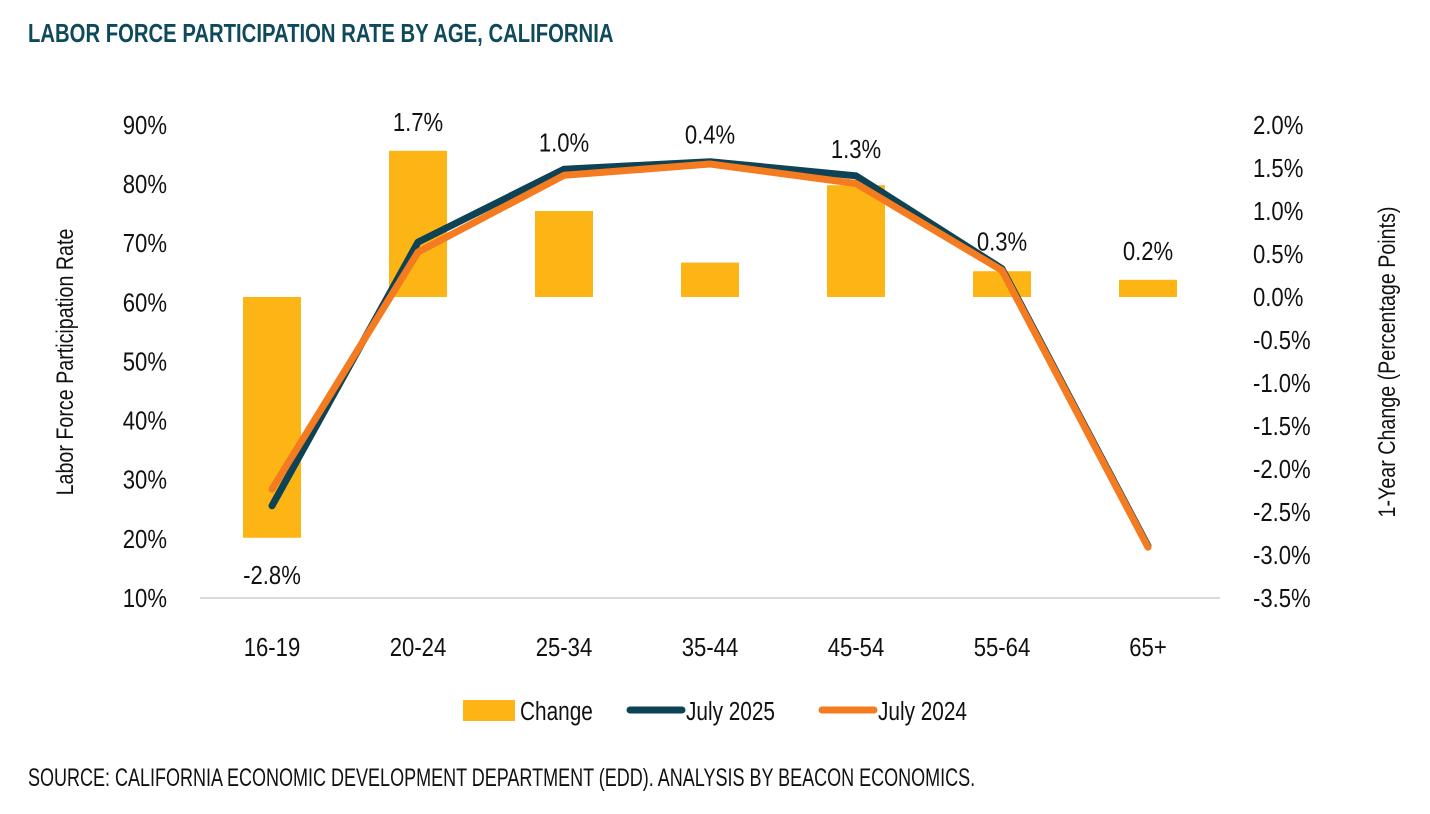  I want to click on data-label-change: 1.7%, so click(418, 122).